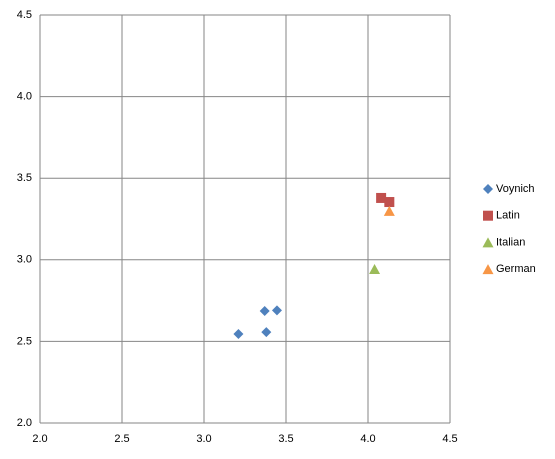  I want to click on x-tick-label: 2.0, so click(39, 439).